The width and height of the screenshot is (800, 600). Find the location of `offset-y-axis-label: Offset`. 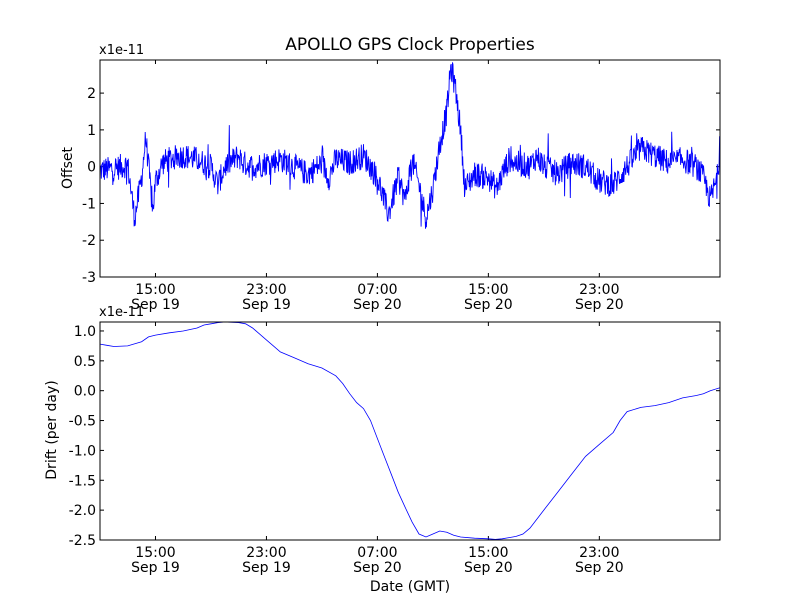

offset-y-axis-label: Offset is located at coordinates (68, 167).